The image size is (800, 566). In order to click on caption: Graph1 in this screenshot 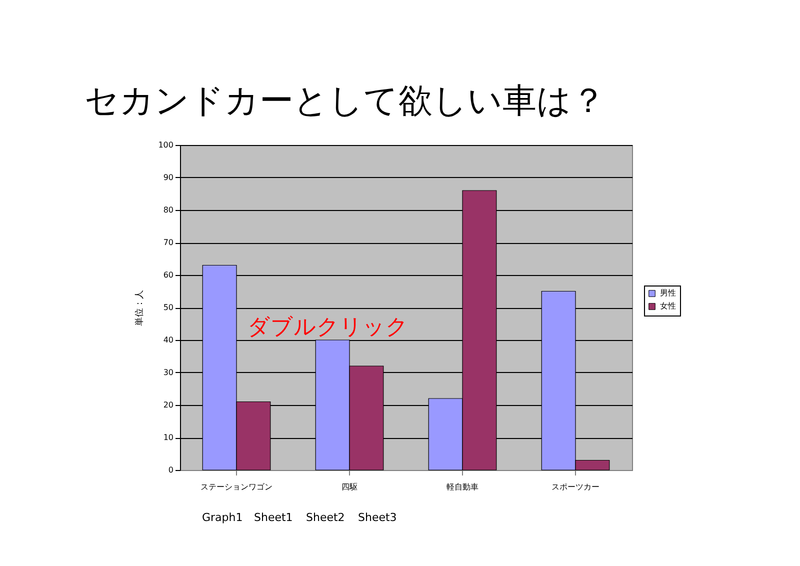, I will do `click(222, 517)`.